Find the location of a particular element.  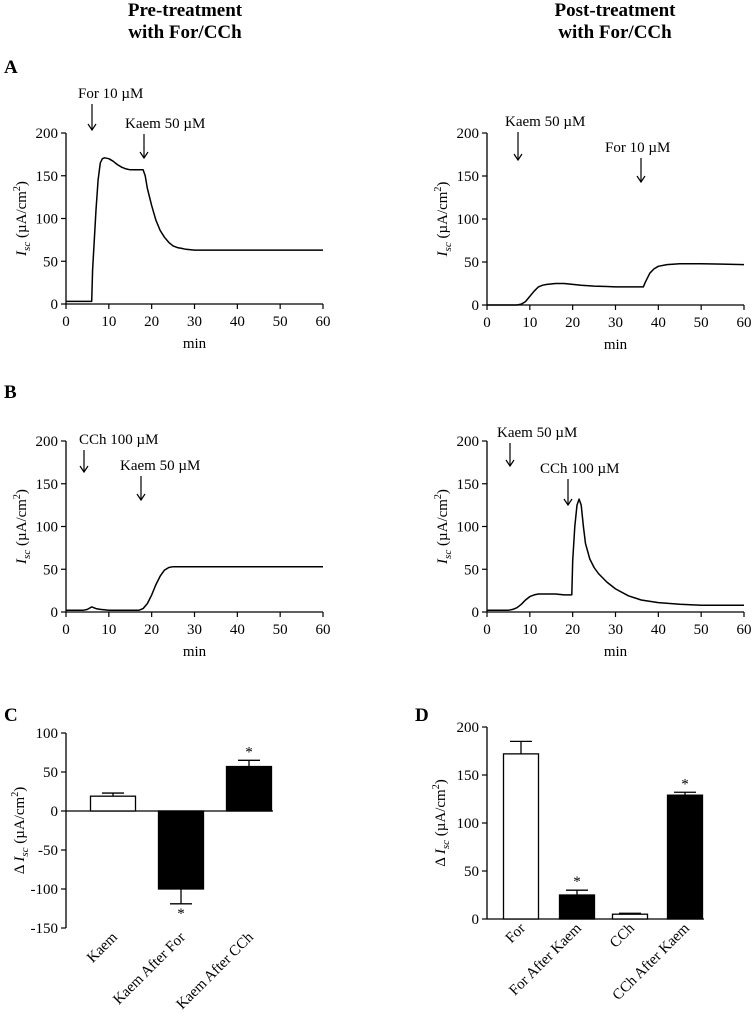

chart-a-left-annotation-label: Kaem 50 µM is located at coordinates (165, 124).